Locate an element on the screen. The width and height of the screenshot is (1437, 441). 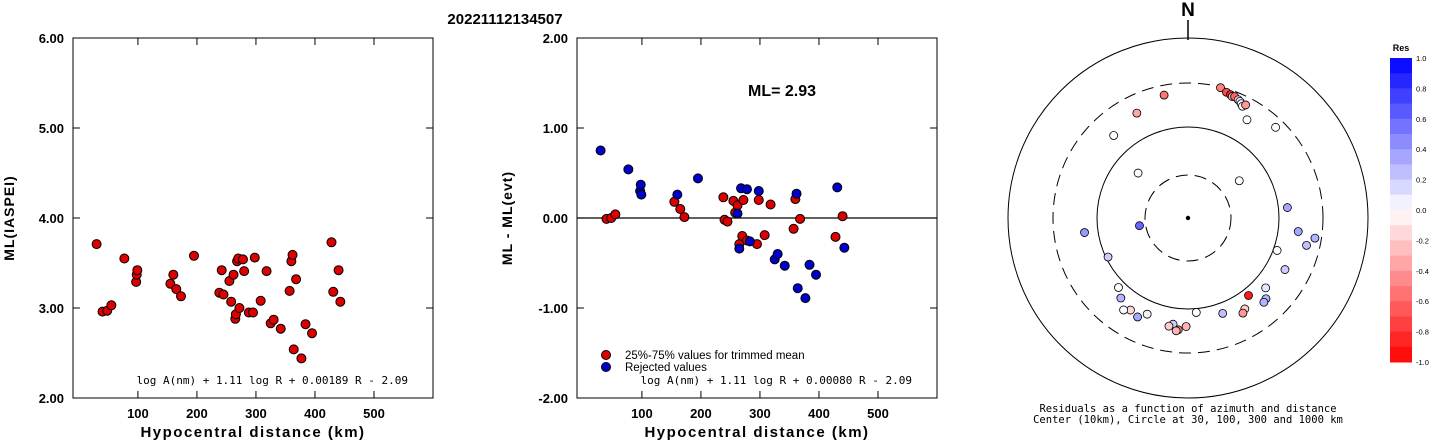
legend-marker-rejected is located at coordinates (606, 367).